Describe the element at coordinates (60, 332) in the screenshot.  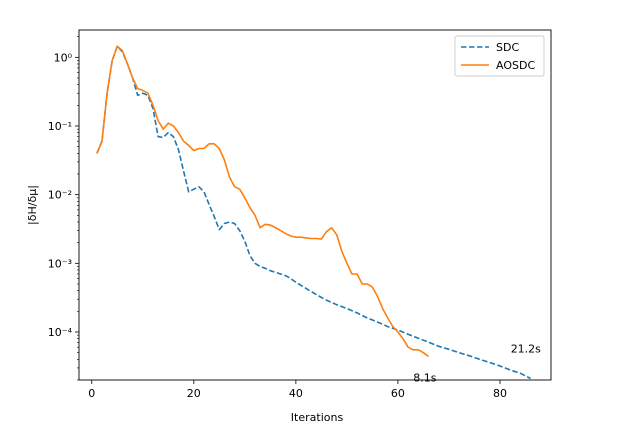
I see `y-tick-label: 10⁻⁴` at that location.